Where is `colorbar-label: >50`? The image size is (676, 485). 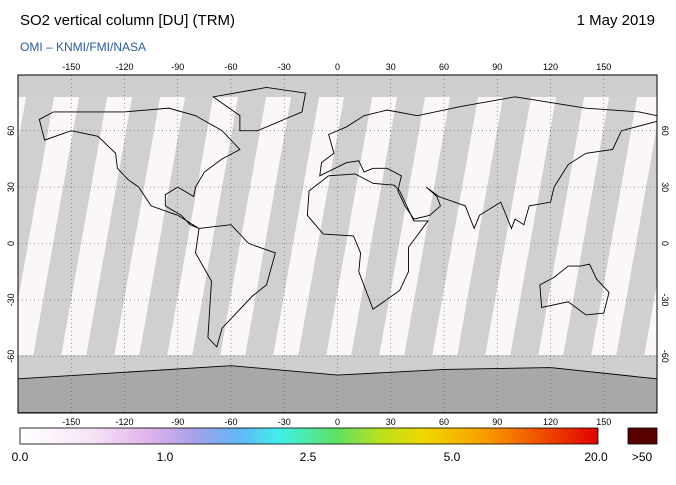 colorbar-label: >50 is located at coordinates (642, 457).